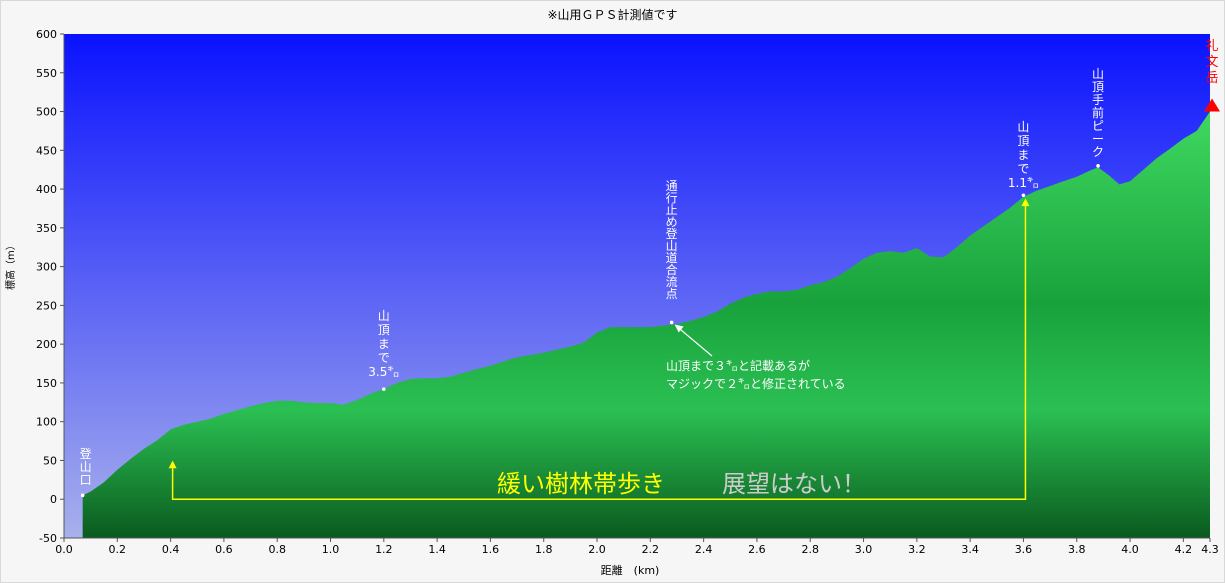  What do you see at coordinates (46, 34) in the screenshot?
I see `y-tick-label: 600` at bounding box center [46, 34].